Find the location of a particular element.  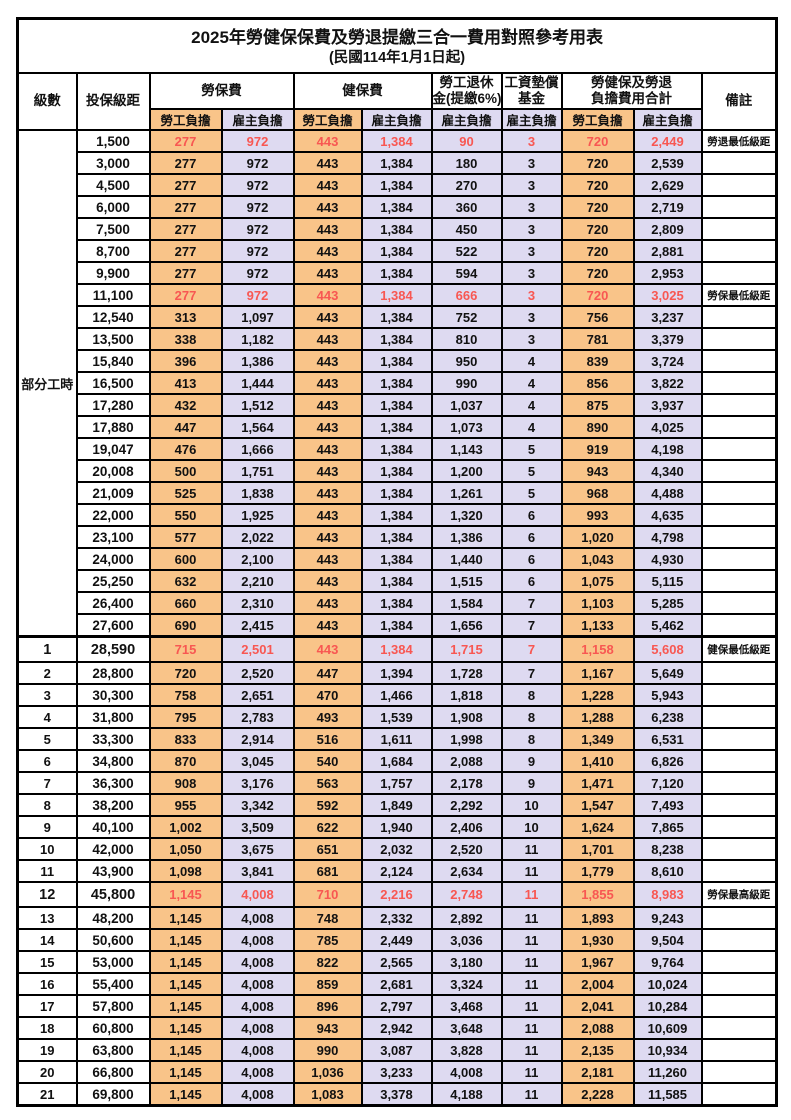

health-employee-cell: 859 is located at coordinates (327, 984).